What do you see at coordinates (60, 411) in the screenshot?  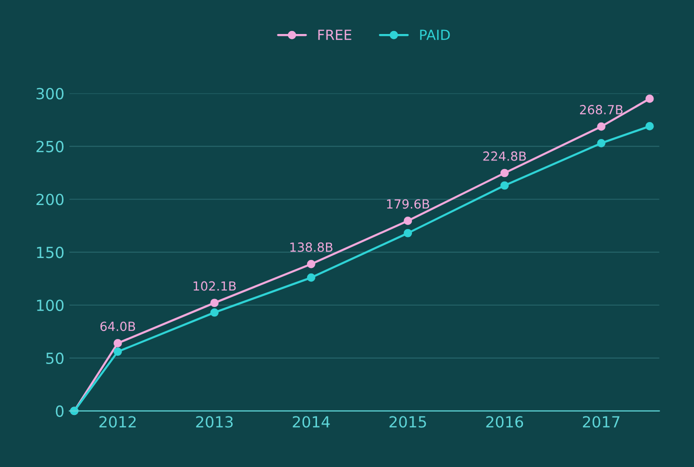 I see `y-tick-label: 0` at bounding box center [60, 411].